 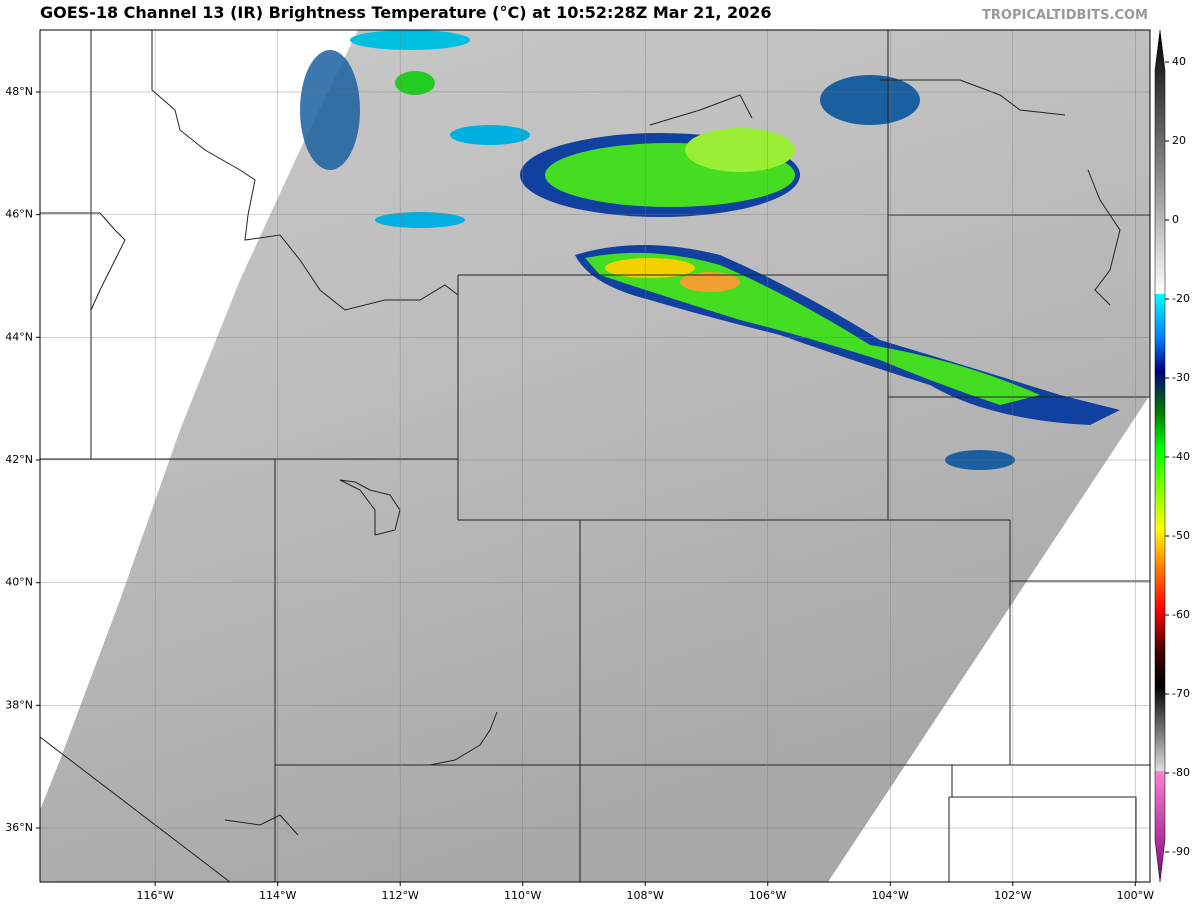 What do you see at coordinates (1179, 140) in the screenshot?
I see `colorbar-tick-label: 20` at bounding box center [1179, 140].